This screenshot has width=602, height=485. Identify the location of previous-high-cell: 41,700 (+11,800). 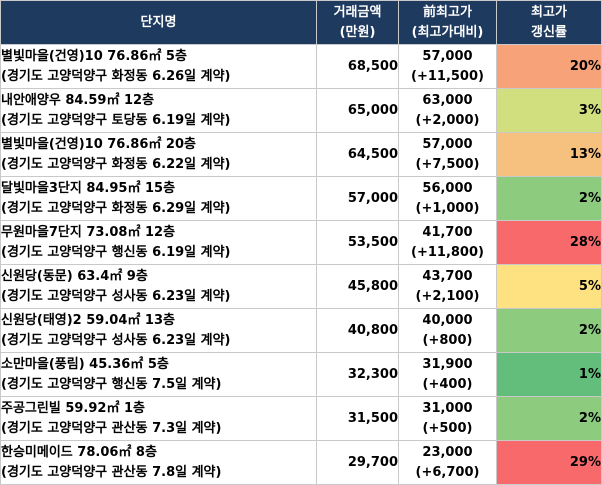
(447, 242).